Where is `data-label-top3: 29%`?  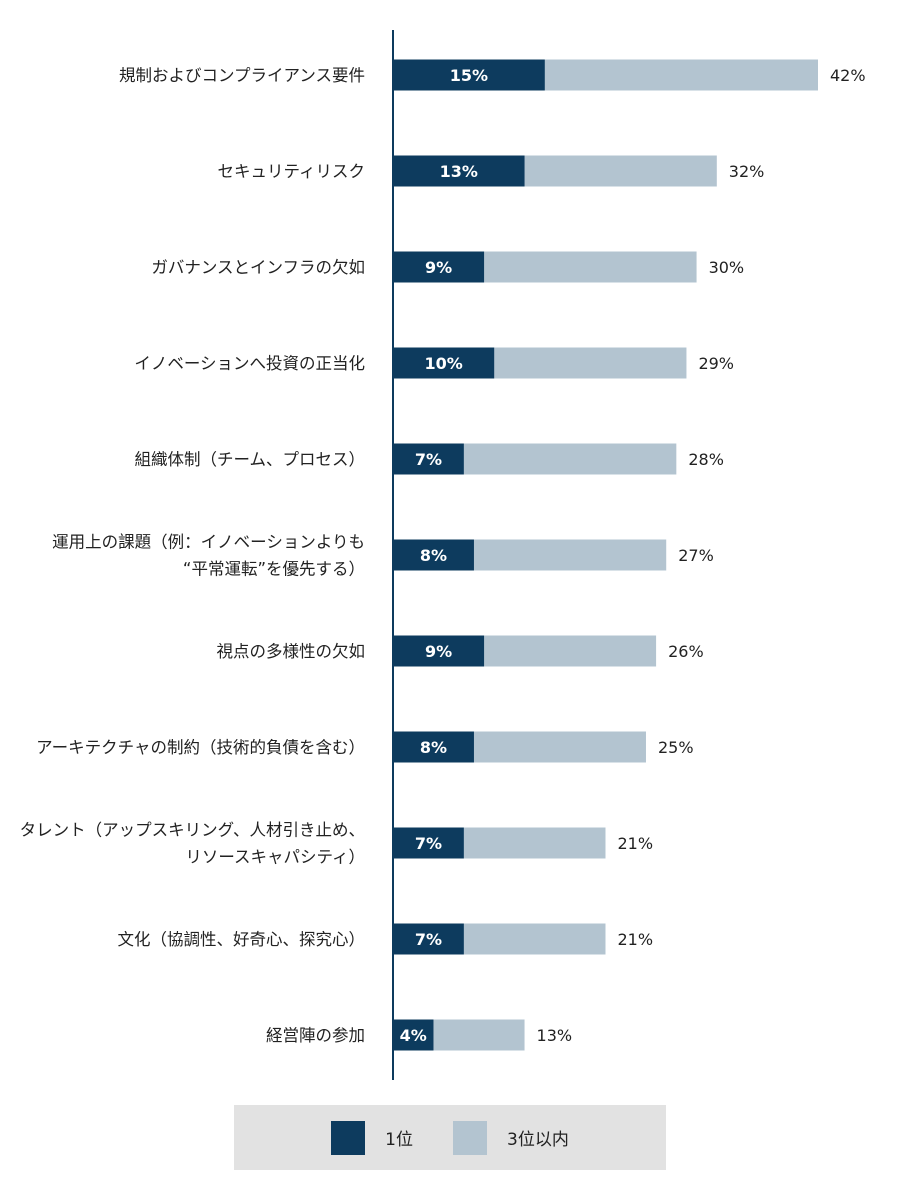 data-label-top3: 29% is located at coordinates (716, 363).